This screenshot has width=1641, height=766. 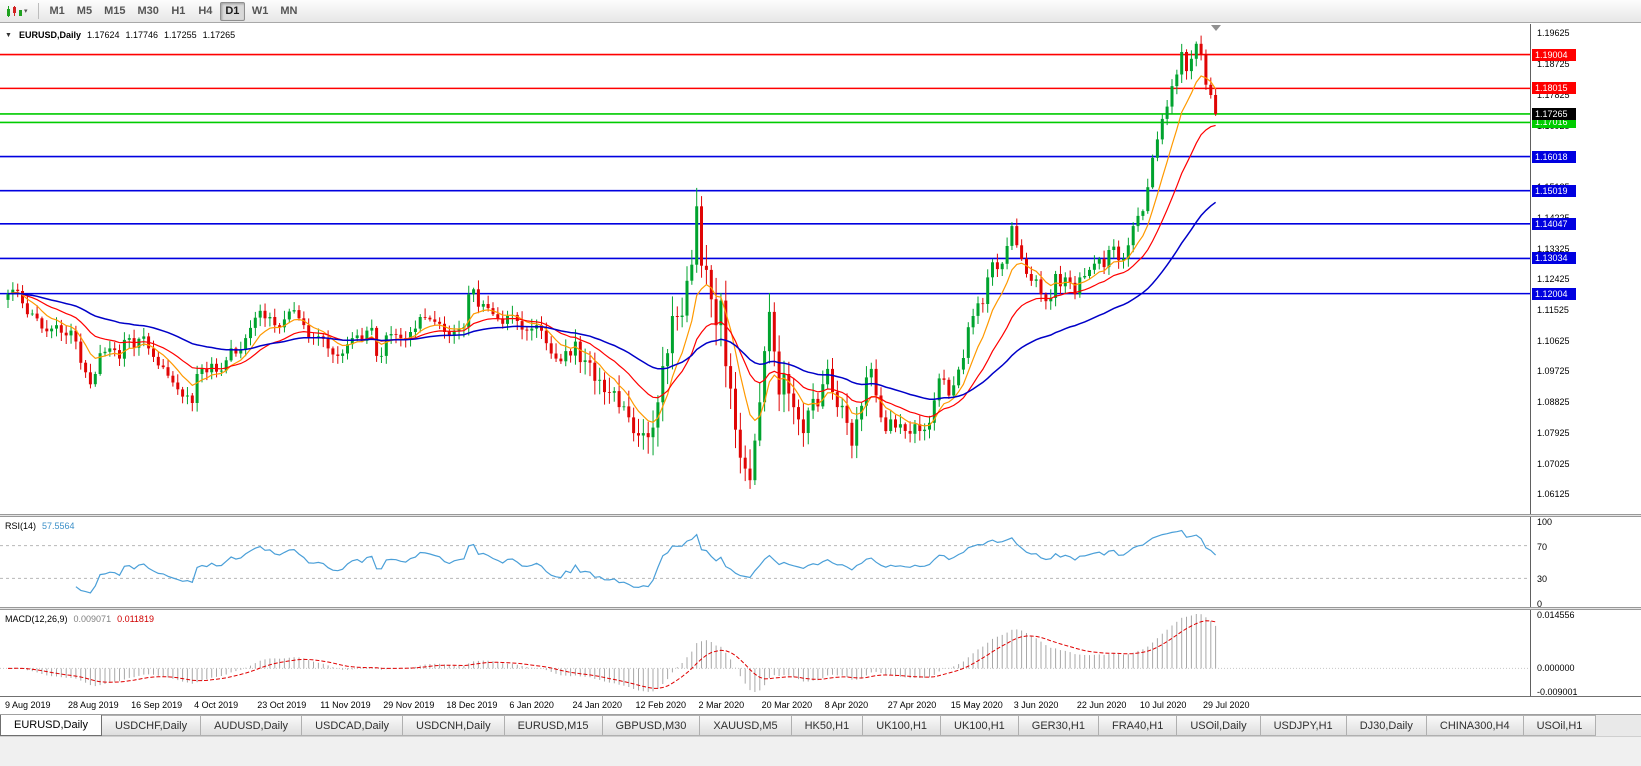 I want to click on timeframe-toolbar: ▾ M1 M5 M15 M30 H1 H4 D1 W1 MN, so click(x=820, y=11).